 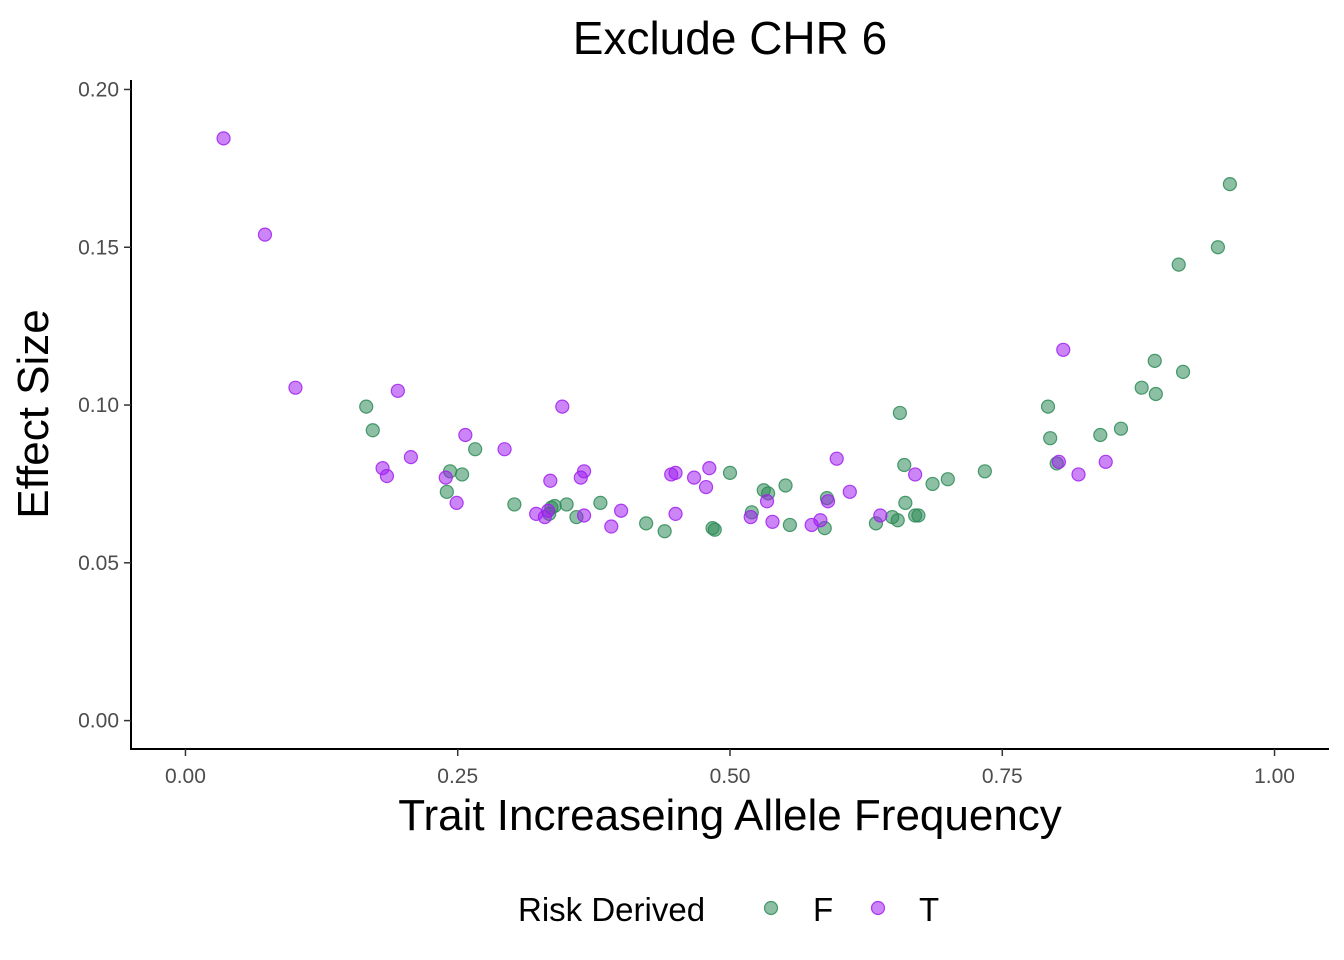 I want to click on legend-key-t, so click(x=878, y=908).